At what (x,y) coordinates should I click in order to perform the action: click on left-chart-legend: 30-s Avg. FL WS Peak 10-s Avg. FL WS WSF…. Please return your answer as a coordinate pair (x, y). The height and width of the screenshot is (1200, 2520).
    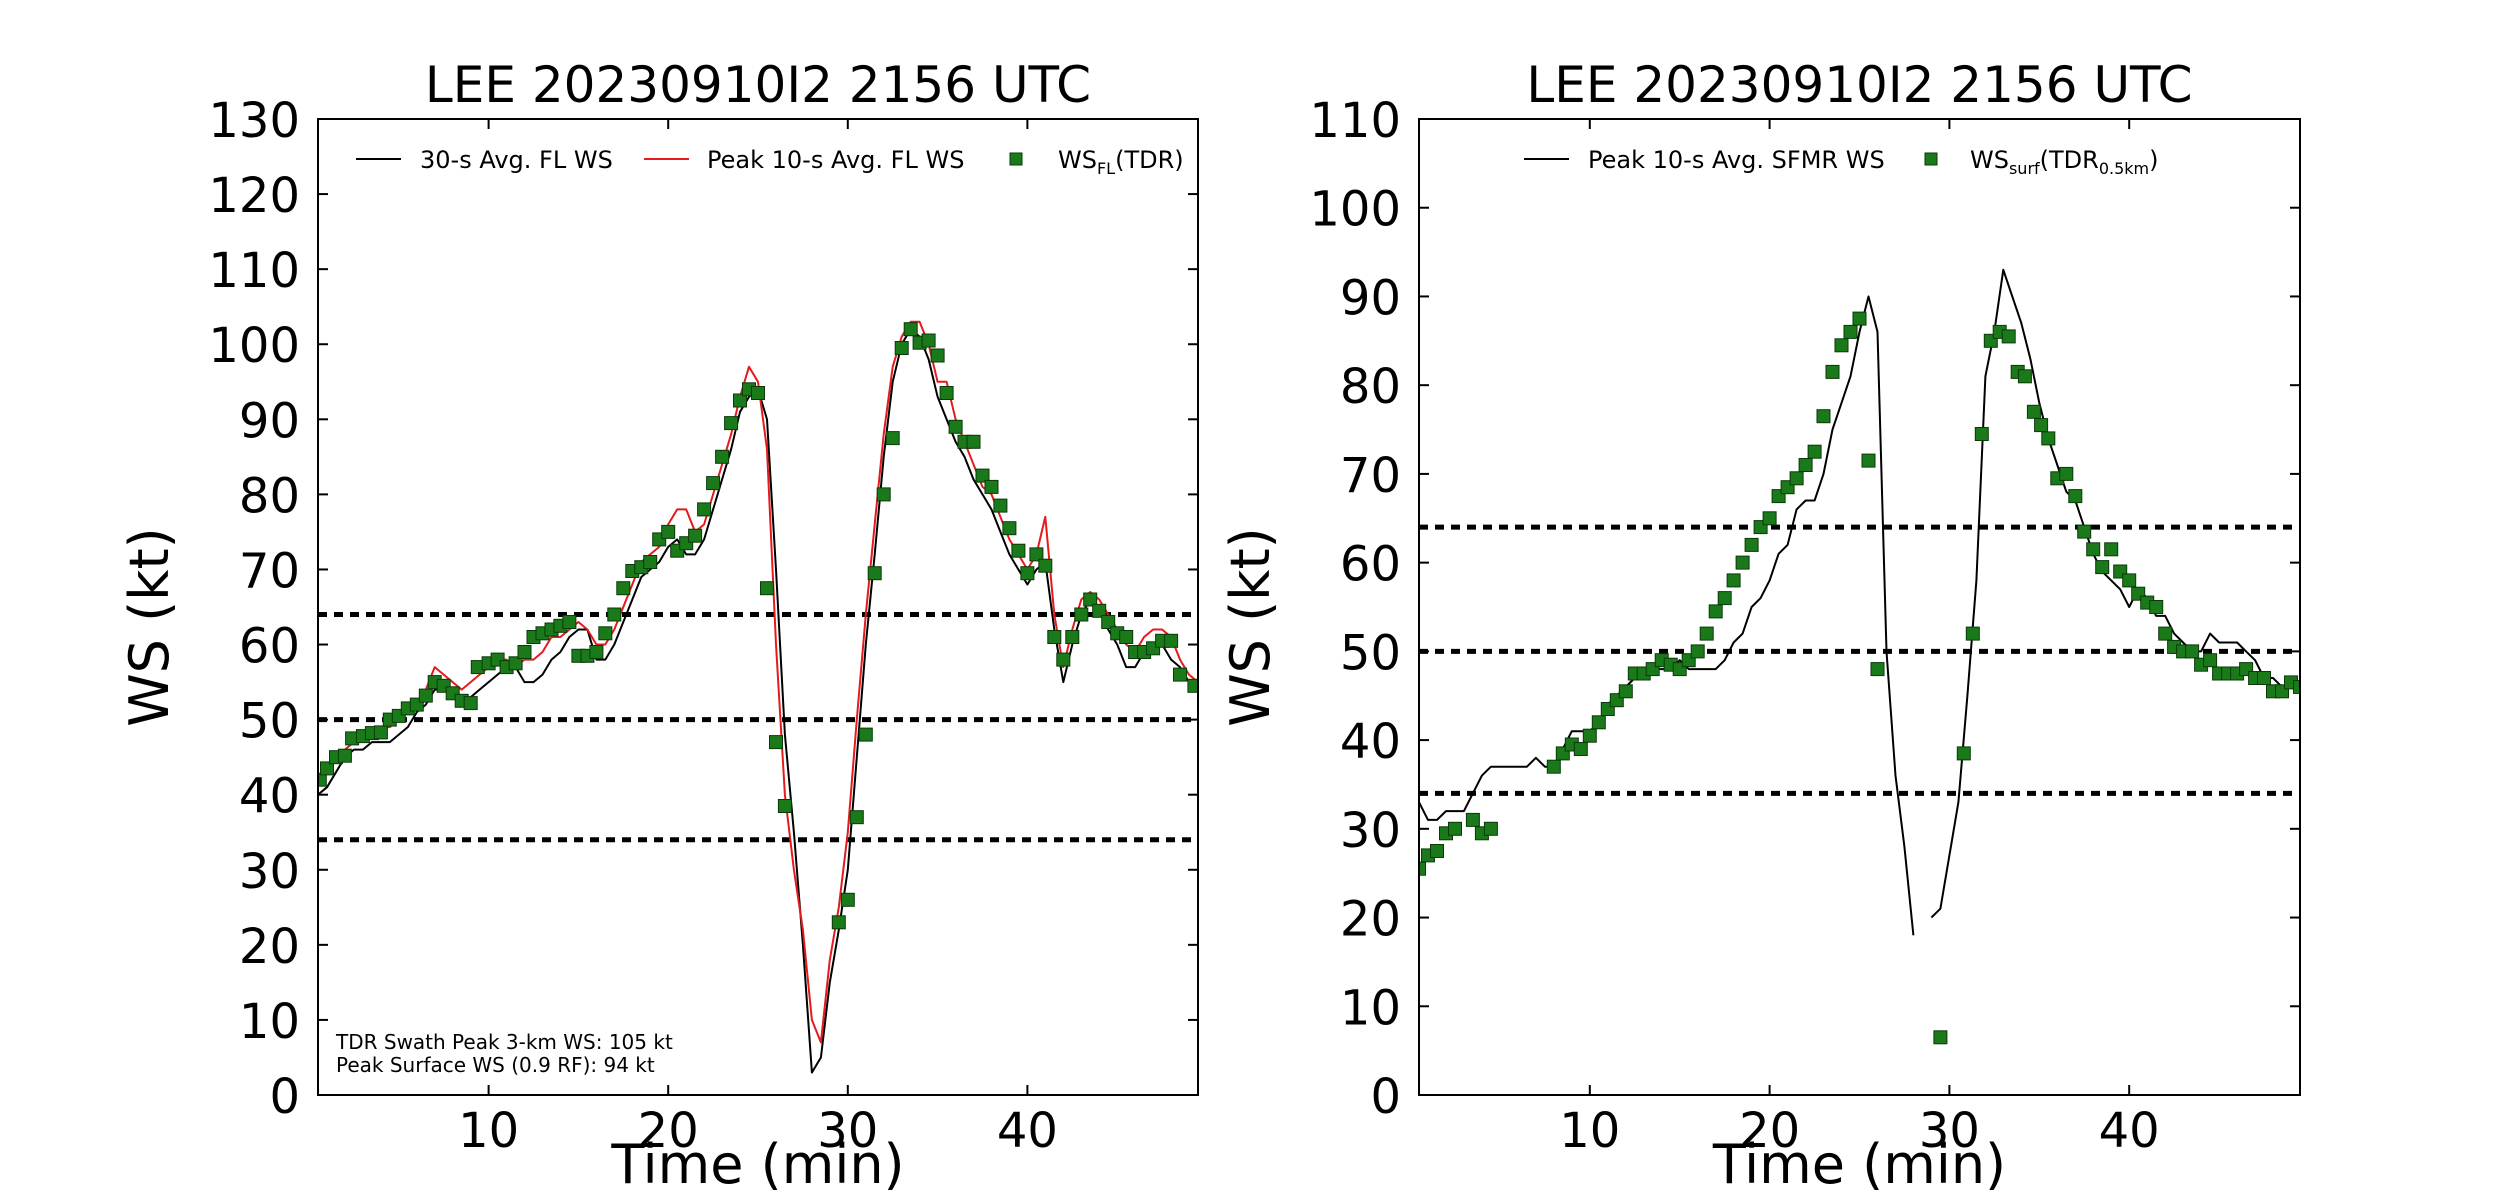
    Looking at the image, I should click on (770, 162).